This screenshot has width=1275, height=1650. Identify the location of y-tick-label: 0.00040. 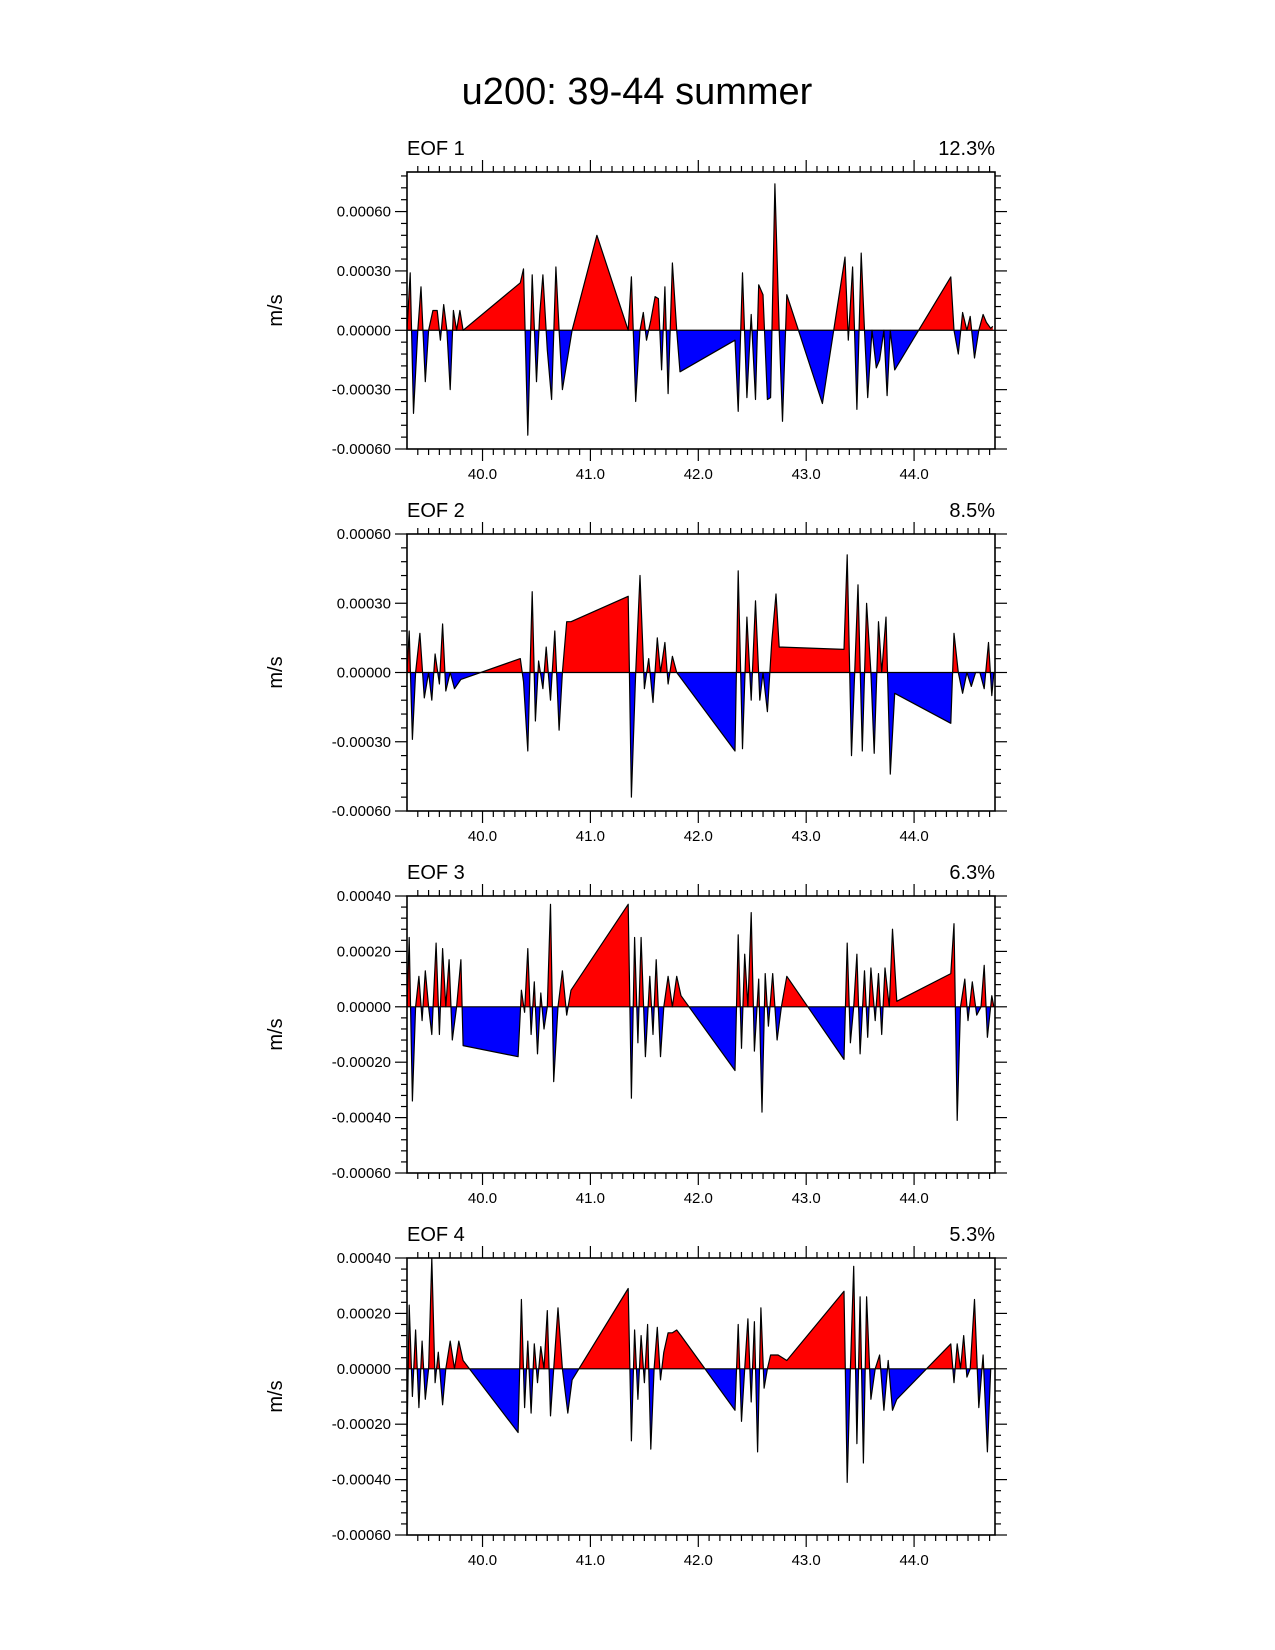
(364, 896).